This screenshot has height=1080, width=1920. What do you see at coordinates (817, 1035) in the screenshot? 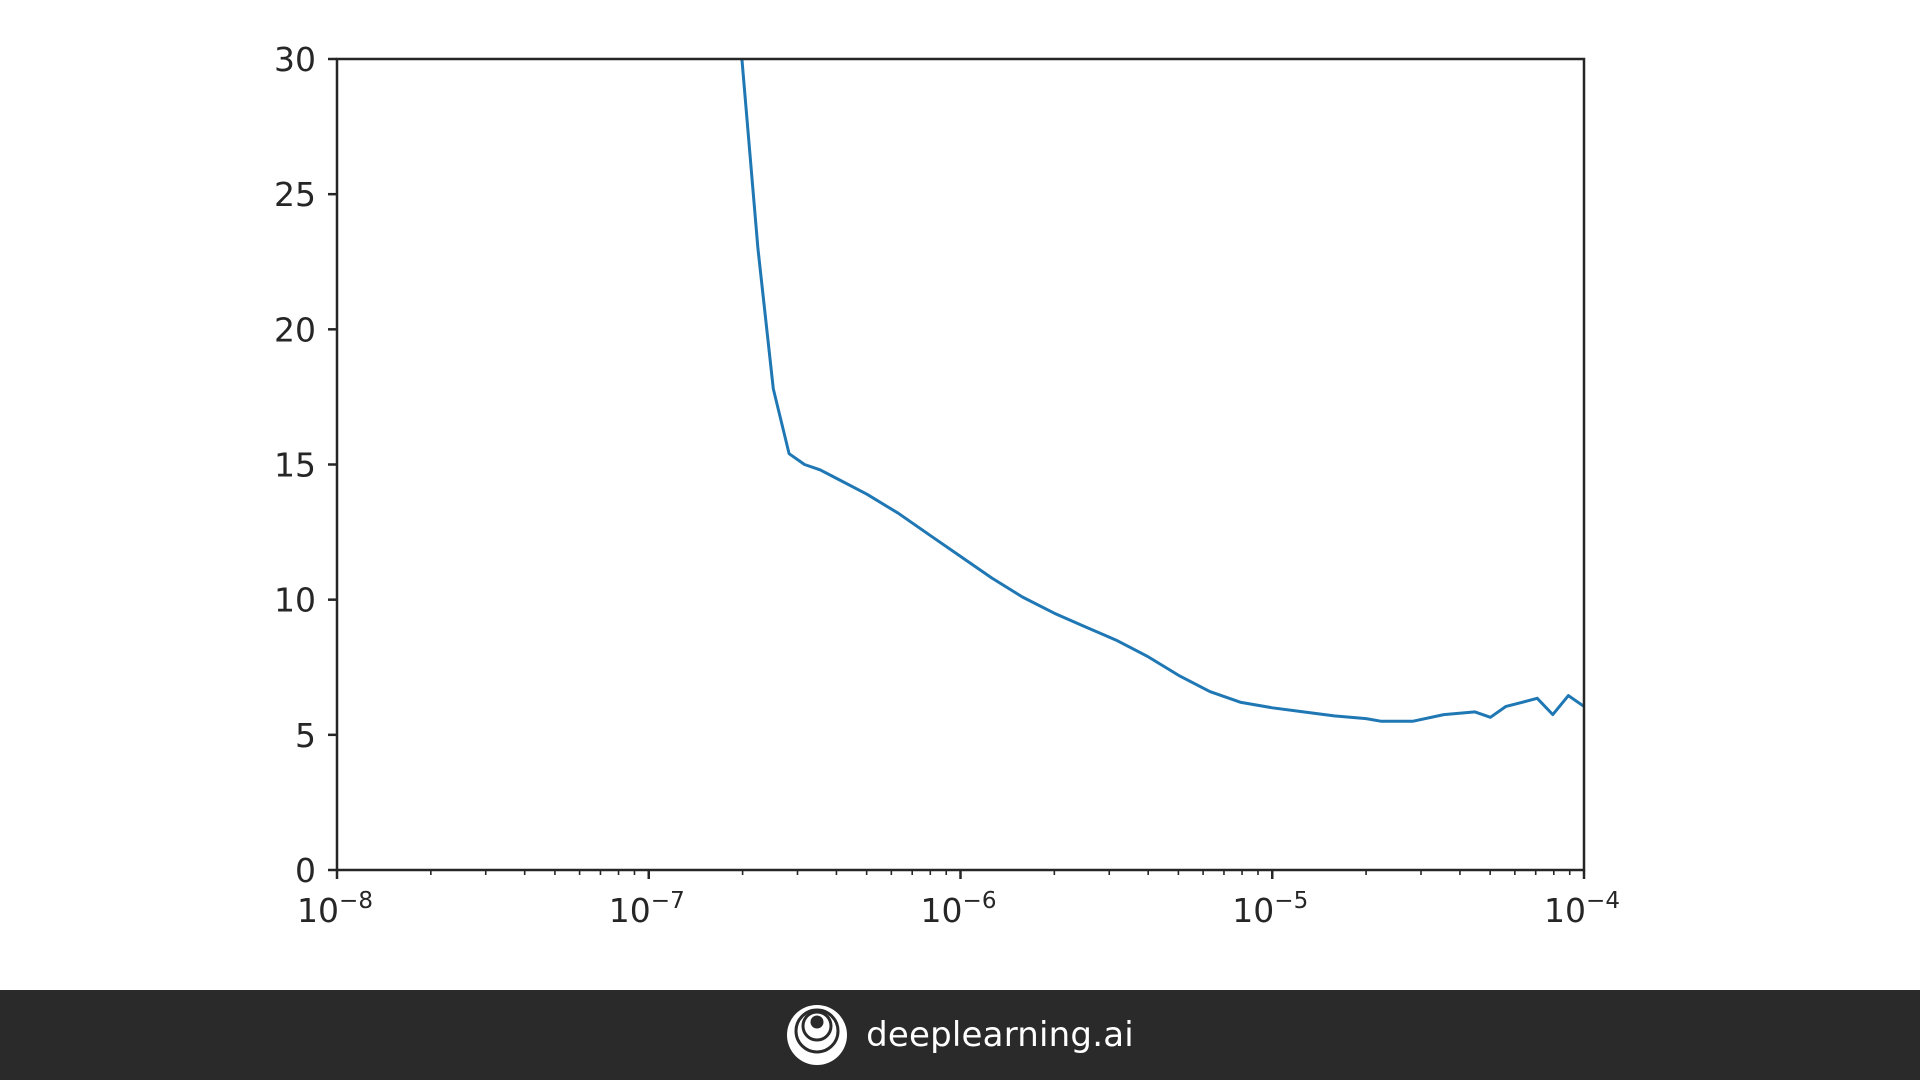
I see `deeplearning-logo-icon` at bounding box center [817, 1035].